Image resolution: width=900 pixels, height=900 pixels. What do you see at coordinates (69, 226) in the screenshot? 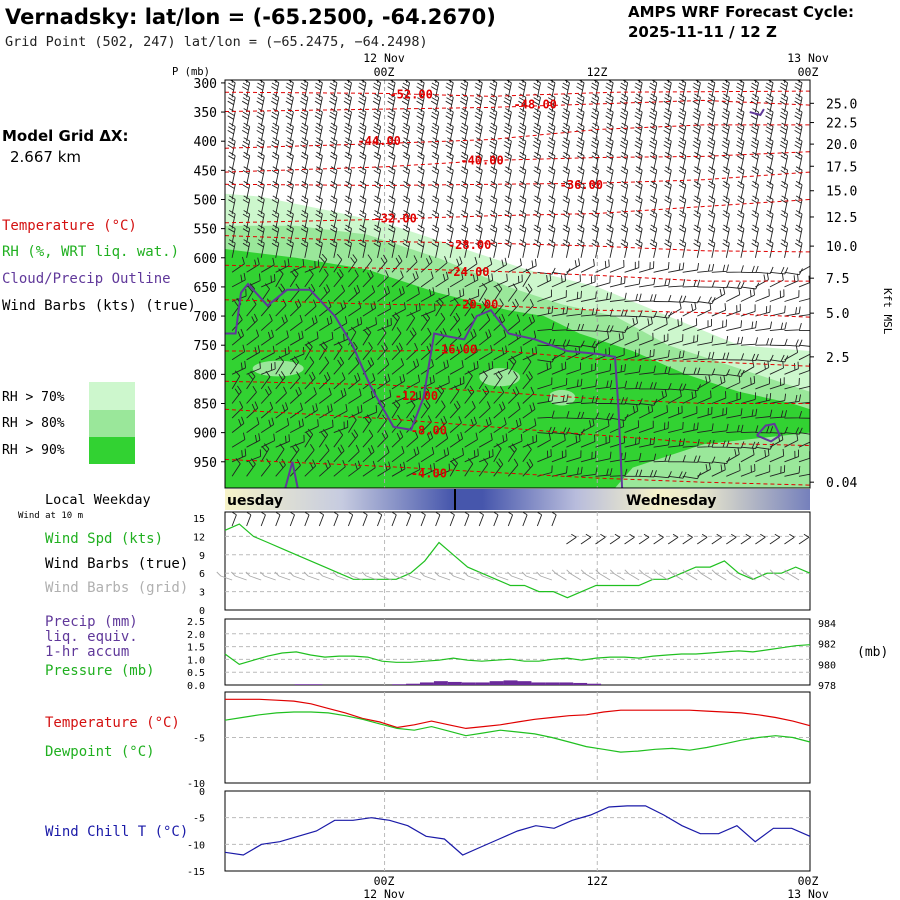
I see `legend-temperature: Temperature (°C)` at bounding box center [69, 226].